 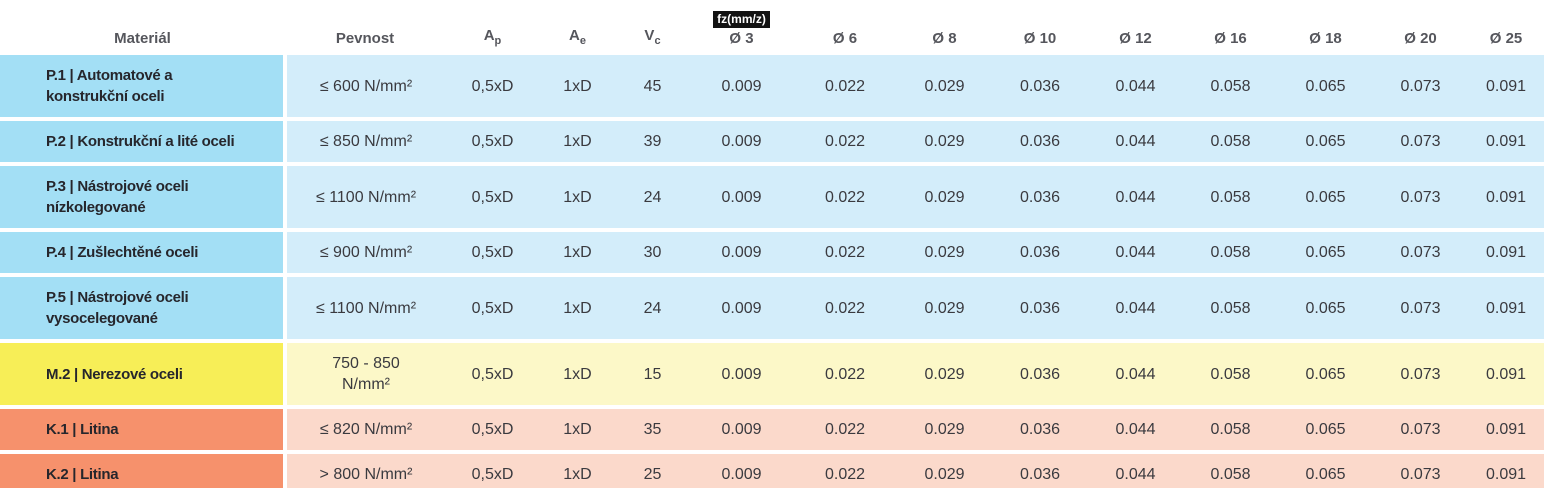 What do you see at coordinates (574, 35) in the screenshot?
I see `header-ae-label: A` at bounding box center [574, 35].